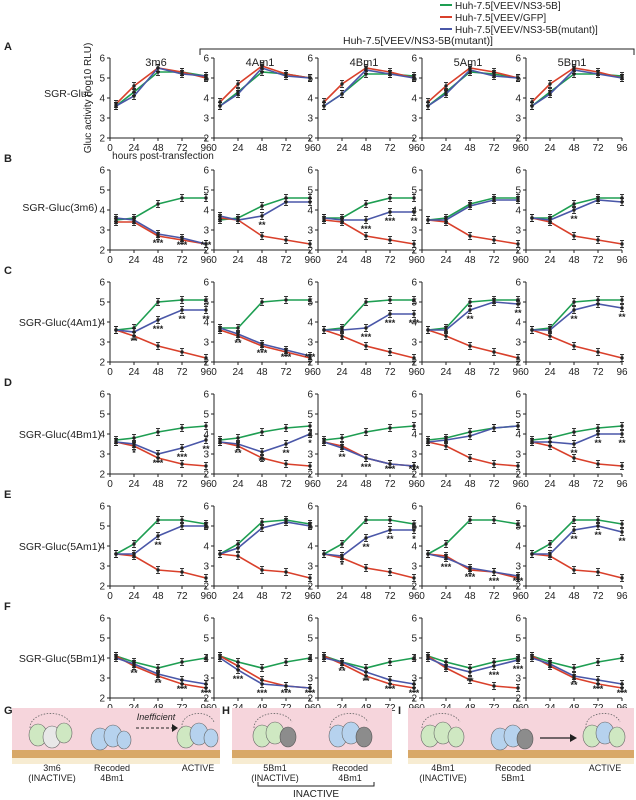 This screenshot has height=800, width=636. I want to click on significance-stars: *, so click(134, 453).